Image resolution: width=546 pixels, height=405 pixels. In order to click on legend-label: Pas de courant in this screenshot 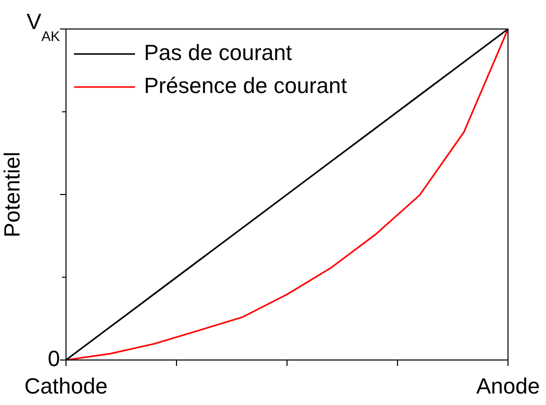, I will do `click(218, 53)`.